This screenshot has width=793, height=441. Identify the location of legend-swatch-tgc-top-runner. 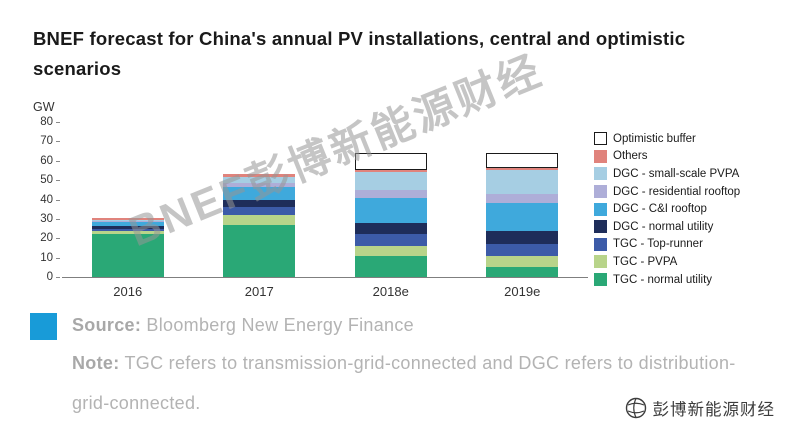
(600, 244).